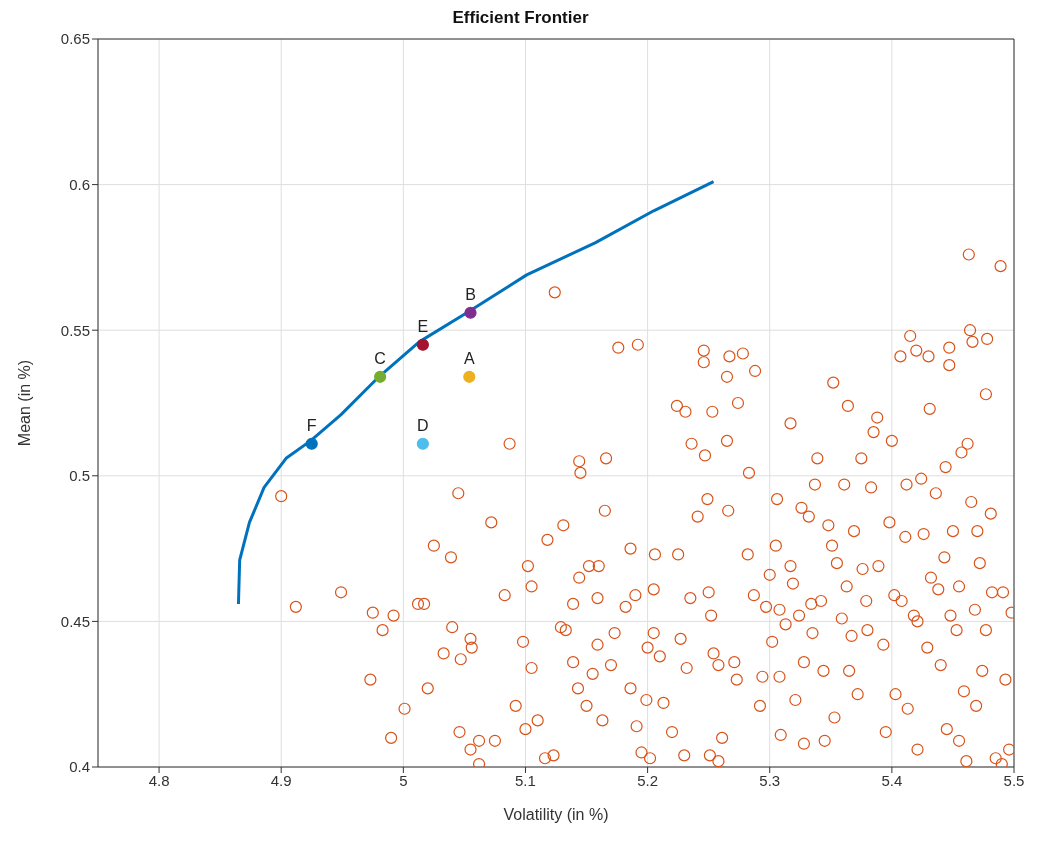 The height and width of the screenshot is (849, 1045). Describe the element at coordinates (770, 780) in the screenshot. I see `x-tick-label: 5.3` at that location.